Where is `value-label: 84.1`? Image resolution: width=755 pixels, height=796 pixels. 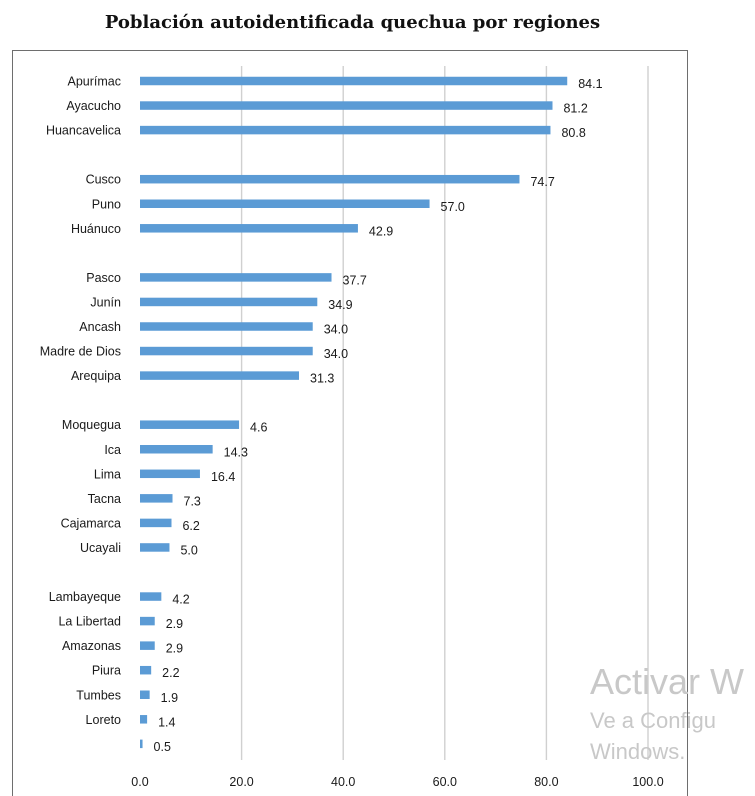
value-label: 84.1 is located at coordinates (590, 84).